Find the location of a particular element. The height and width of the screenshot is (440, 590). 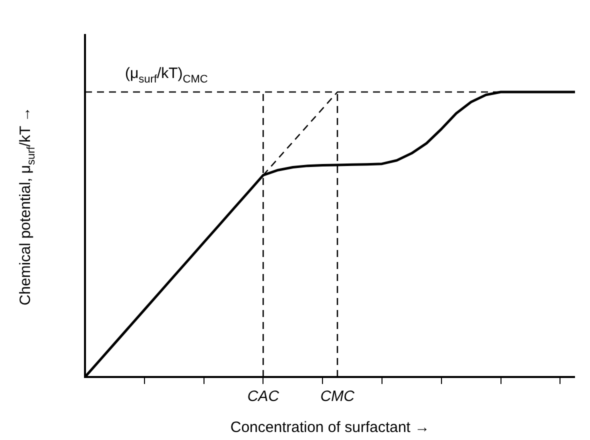

x-axis-title: Concentration of surfactant → is located at coordinates (330, 427).